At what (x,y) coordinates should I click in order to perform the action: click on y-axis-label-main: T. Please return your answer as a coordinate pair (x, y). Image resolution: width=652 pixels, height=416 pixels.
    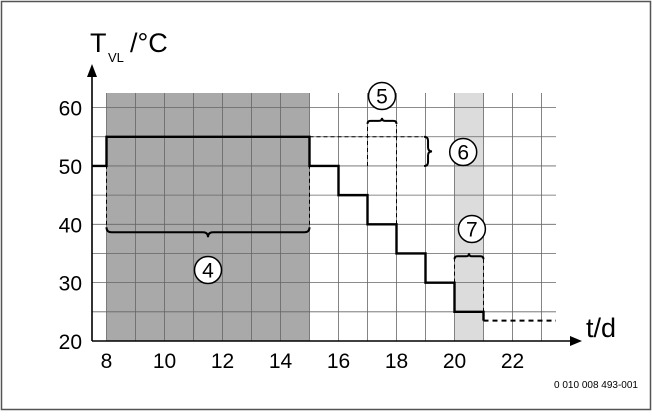
    Looking at the image, I should click on (98, 43).